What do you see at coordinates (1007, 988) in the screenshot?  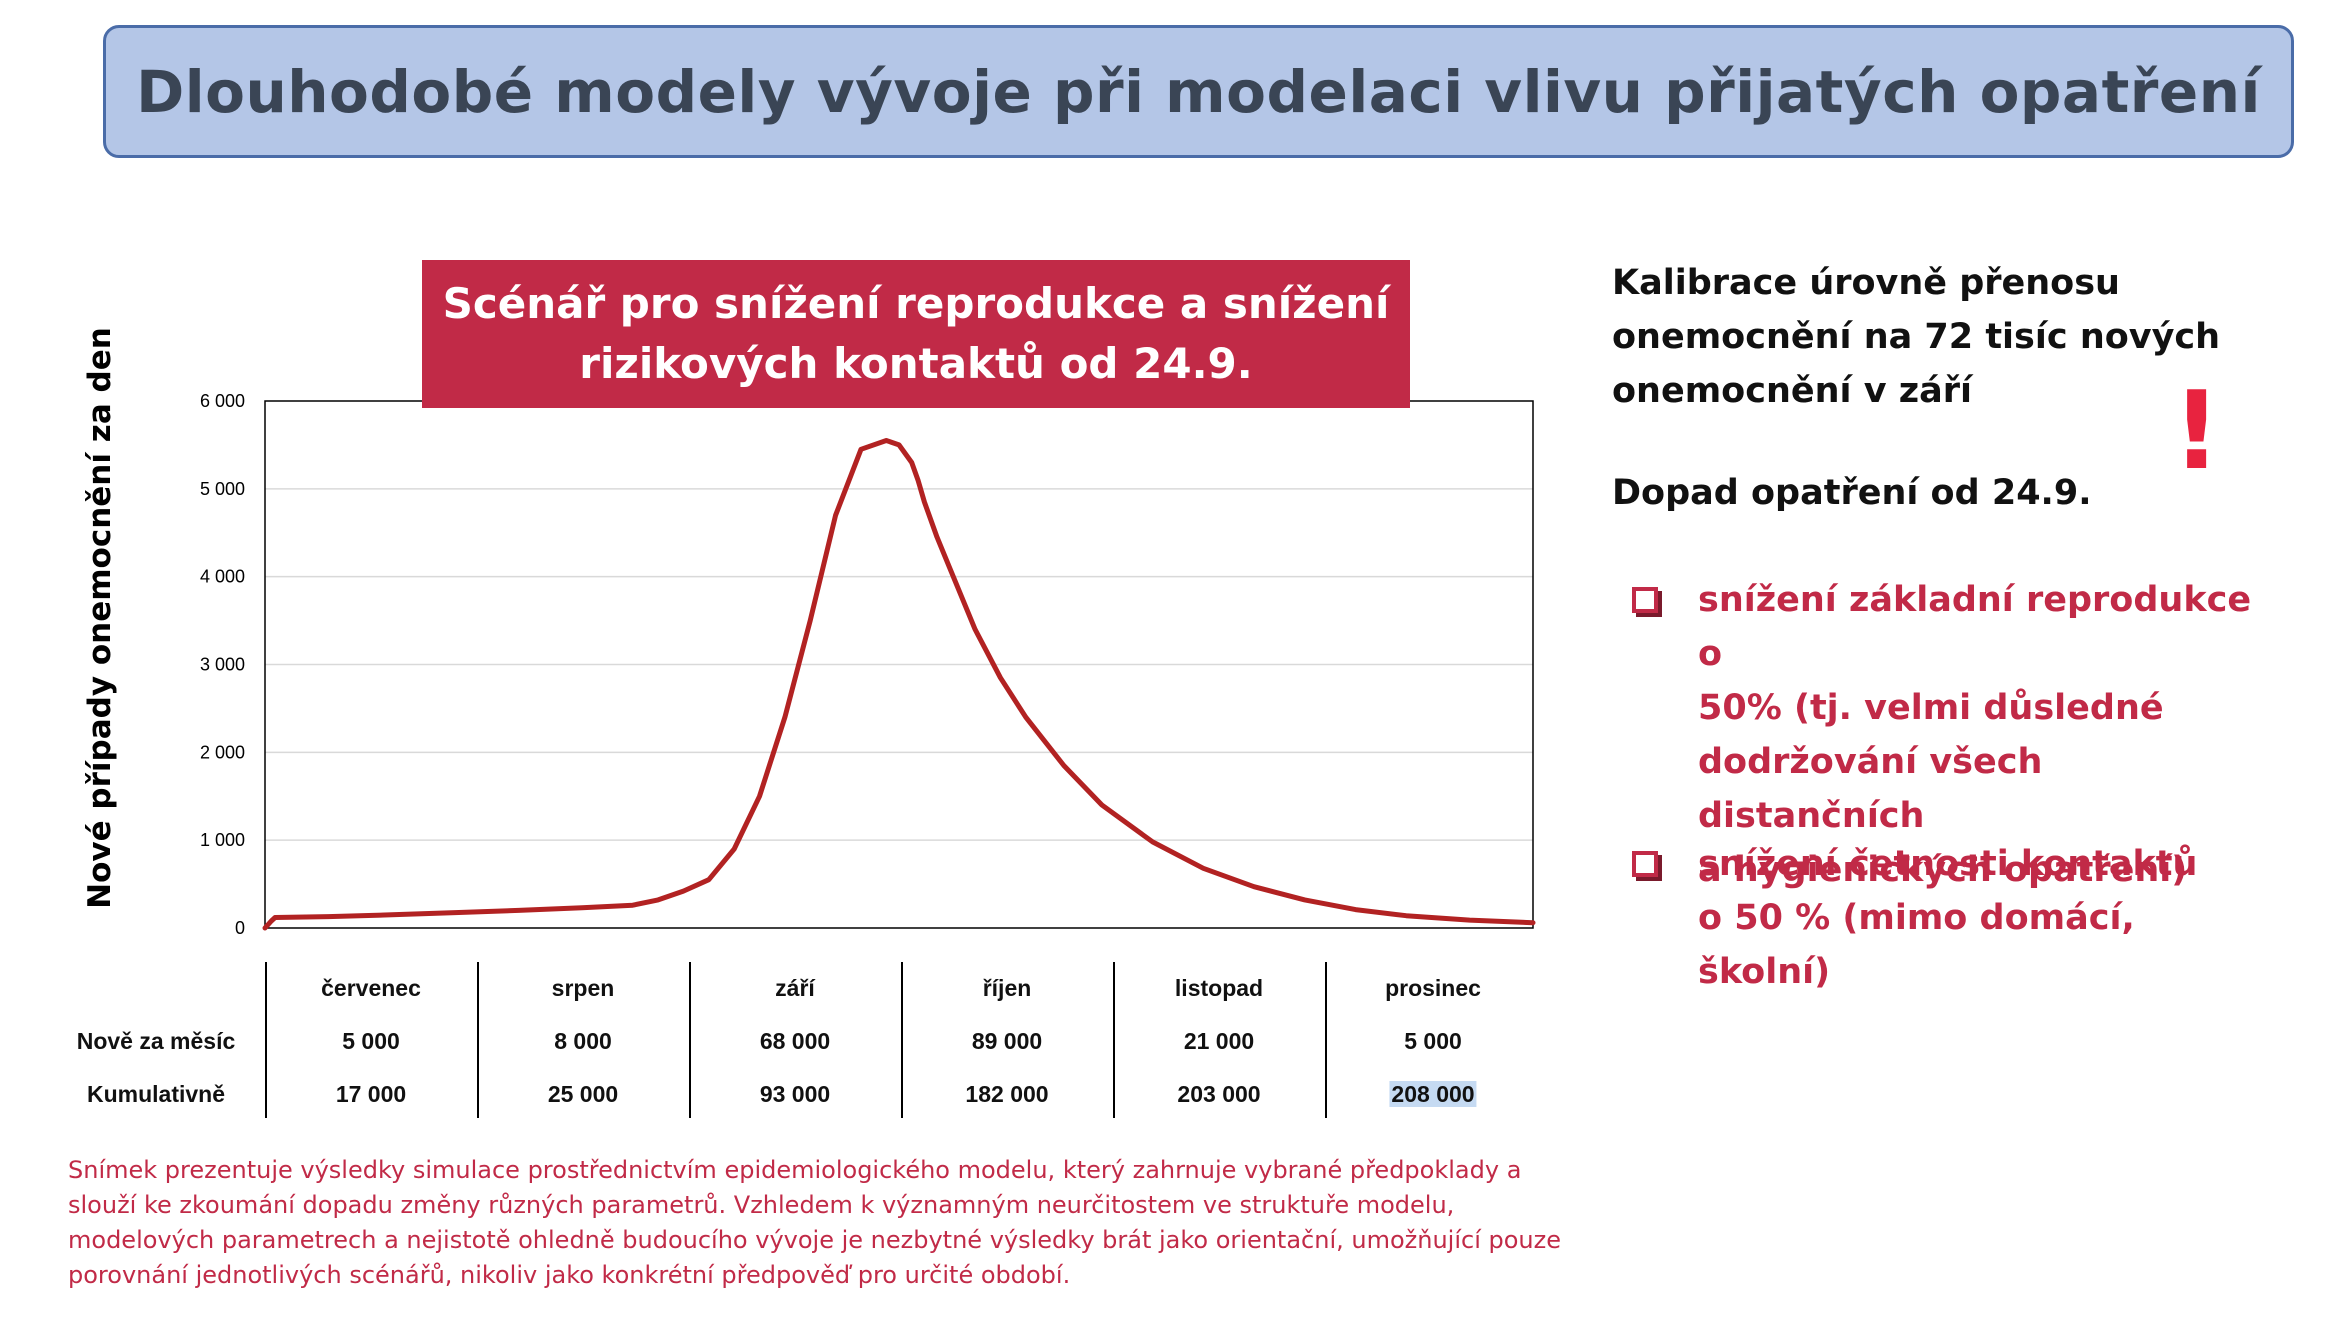 I see `month-header: říjen` at bounding box center [1007, 988].